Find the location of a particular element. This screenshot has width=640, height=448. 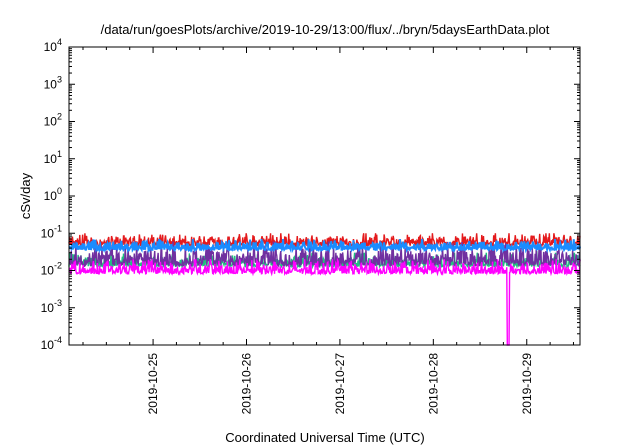

x-tick-label: 2019-10-25 is located at coordinates (153, 384).